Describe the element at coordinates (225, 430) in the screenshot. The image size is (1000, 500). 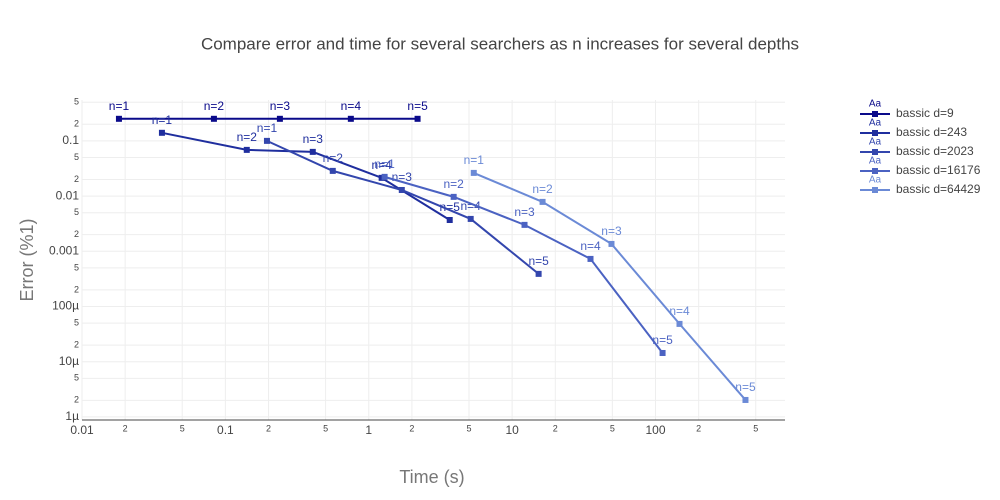
I see `x-tick-label: 0.1` at that location.